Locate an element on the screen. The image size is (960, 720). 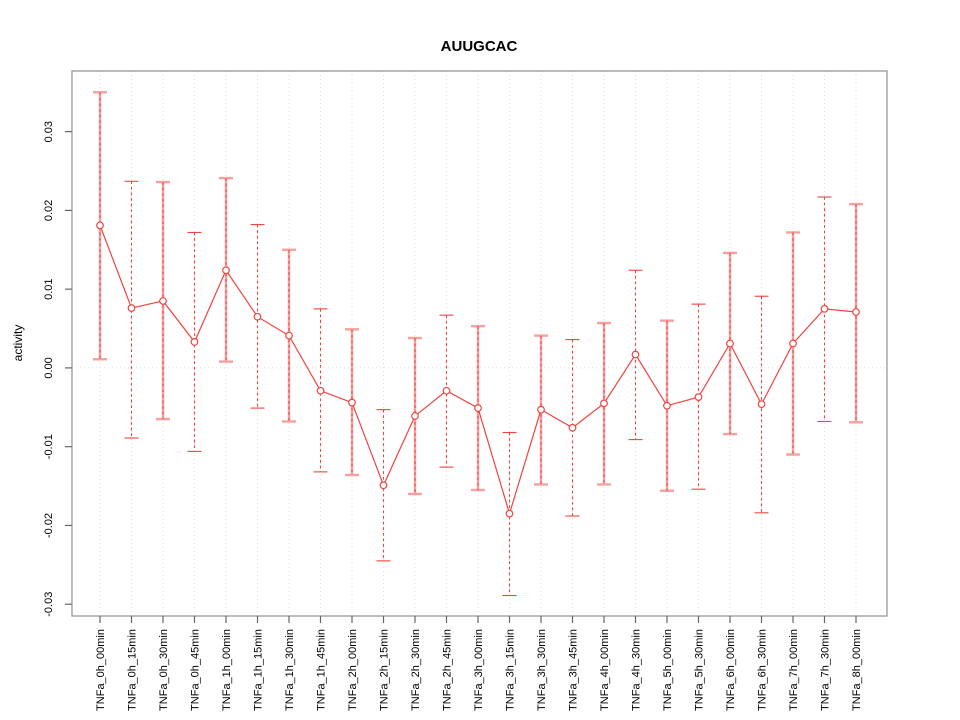
x-tick-label: TNFa_7h_30min is located at coordinates (826, 670).